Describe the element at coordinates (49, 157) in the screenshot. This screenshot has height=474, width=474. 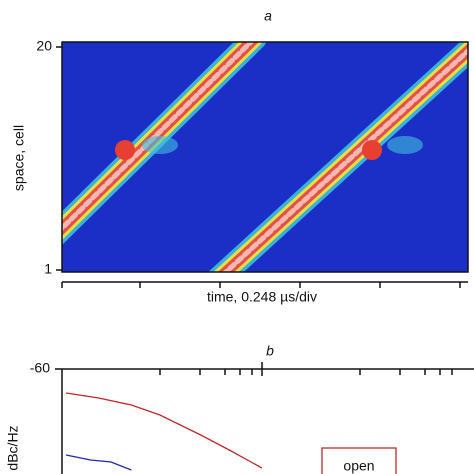
I see `y-axis: 1 20` at that location.